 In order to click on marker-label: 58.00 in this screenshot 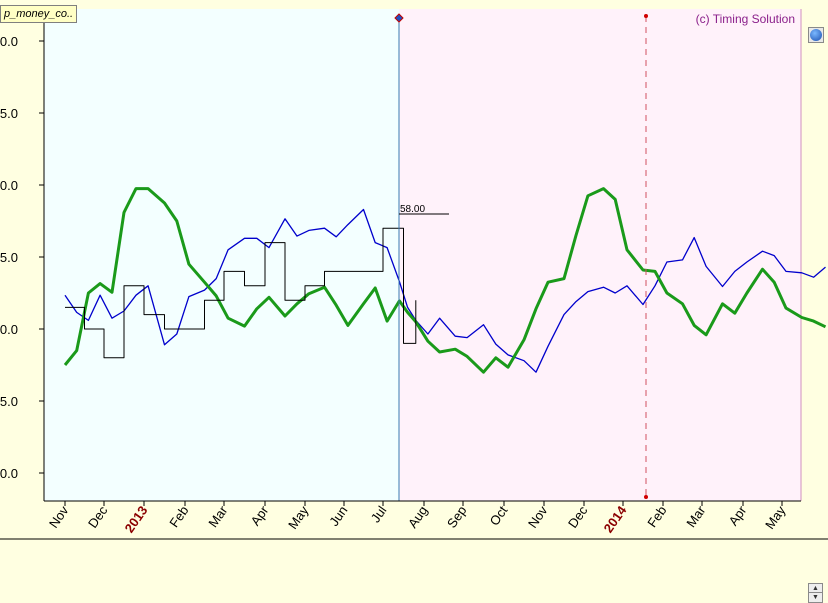, I will do `click(412, 209)`.